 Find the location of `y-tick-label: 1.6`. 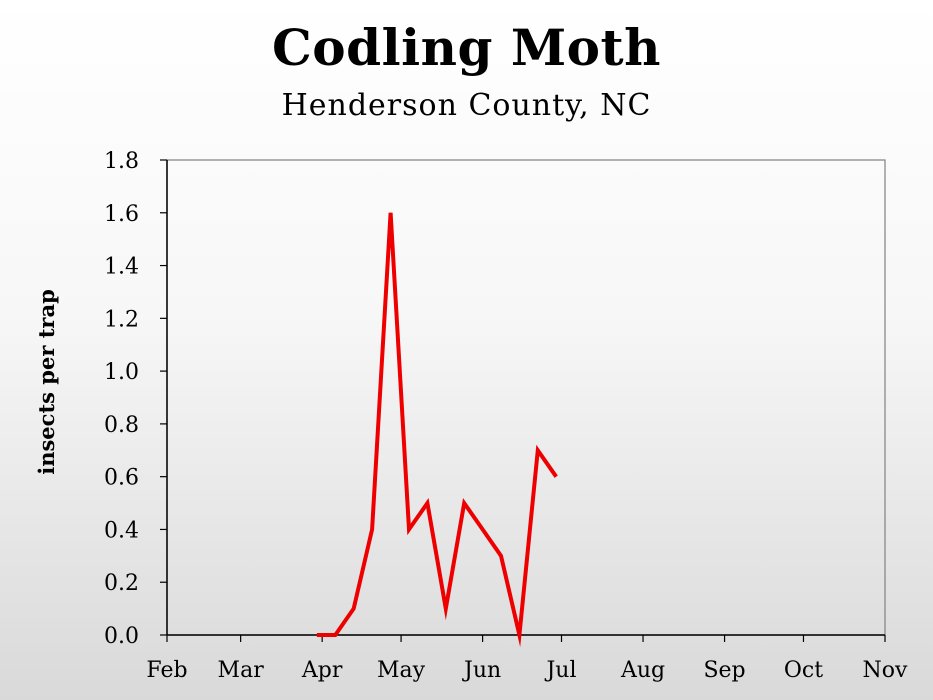

y-tick-label: 1.6 is located at coordinates (121, 214).